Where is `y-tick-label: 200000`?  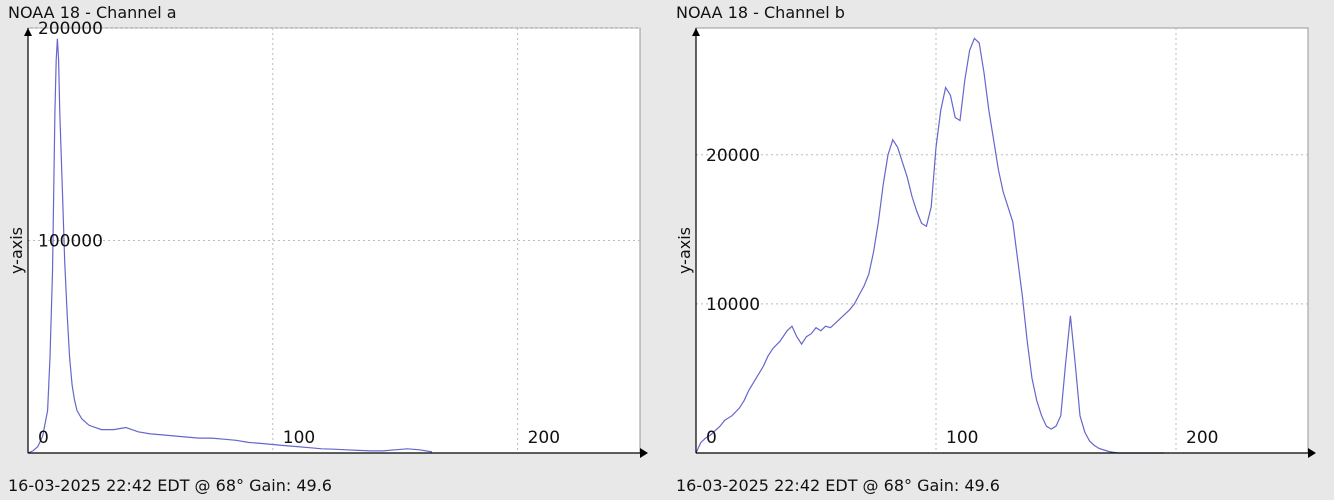 y-tick-label: 200000 is located at coordinates (70, 29).